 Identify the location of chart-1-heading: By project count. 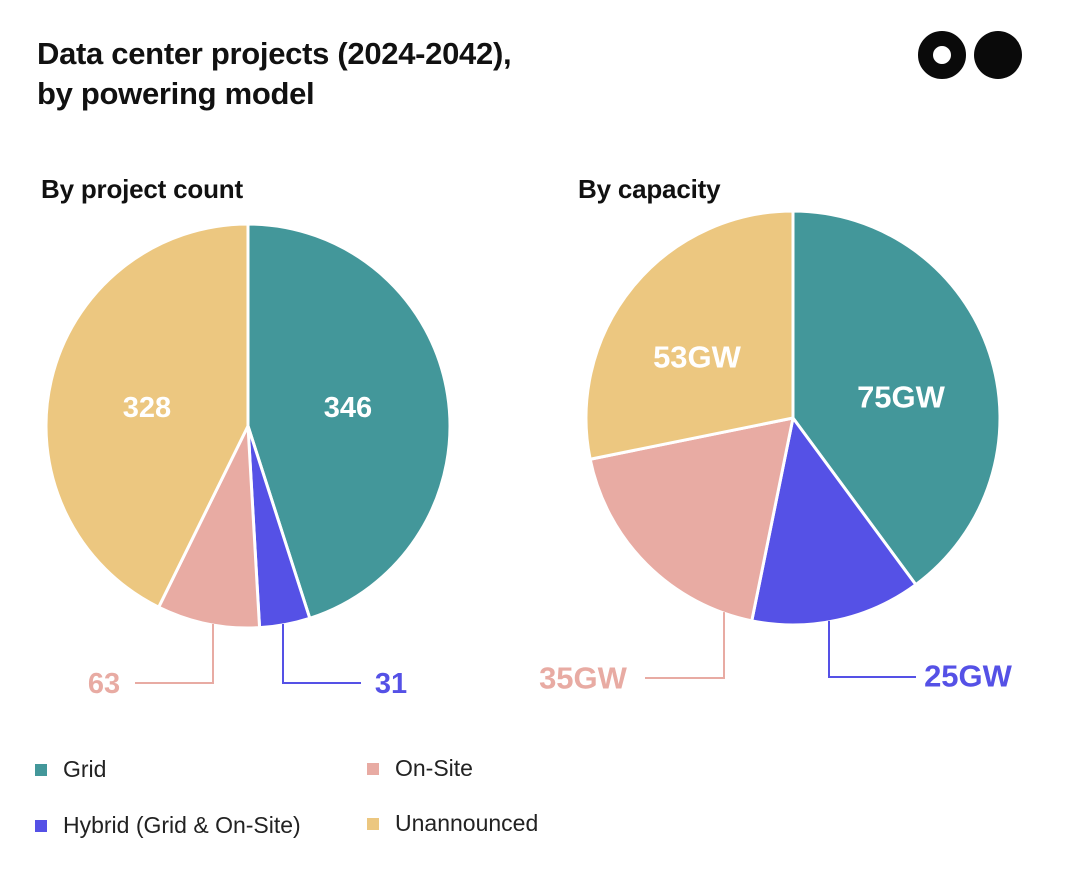
(142, 189).